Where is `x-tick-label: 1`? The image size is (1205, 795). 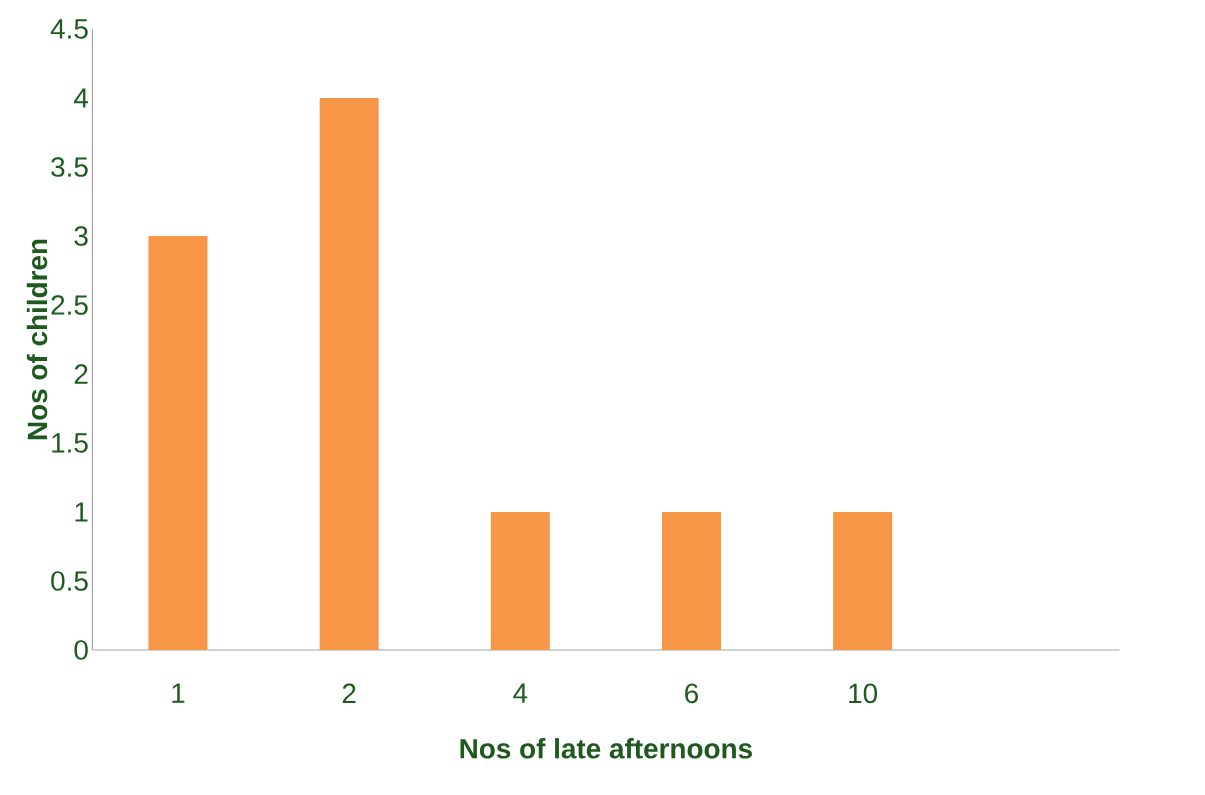
x-tick-label: 1 is located at coordinates (178, 693).